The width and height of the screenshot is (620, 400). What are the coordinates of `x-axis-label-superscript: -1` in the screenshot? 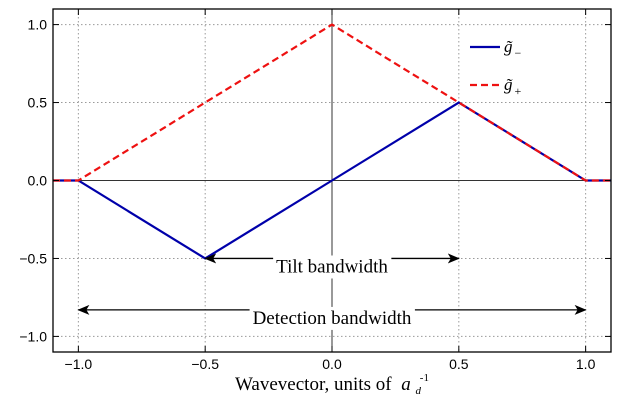 It's located at (424, 378).